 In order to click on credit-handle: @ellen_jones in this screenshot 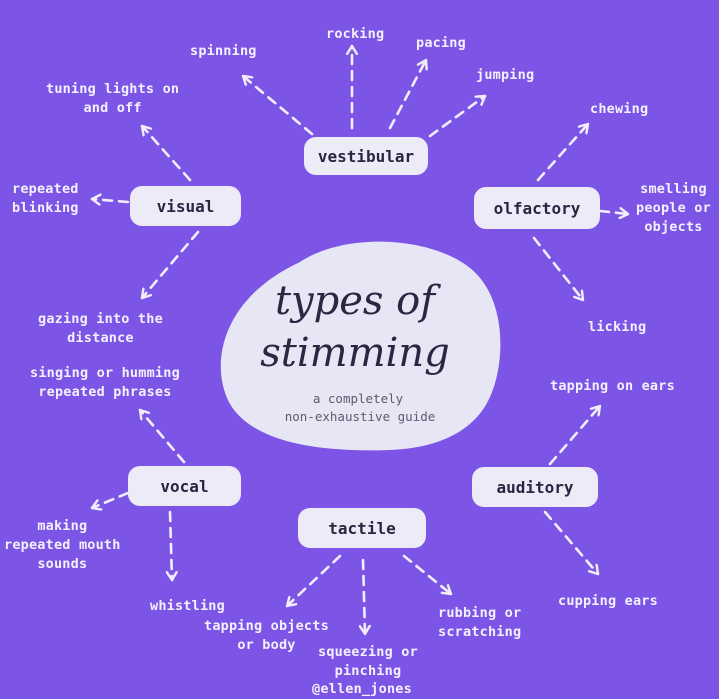, I will do `click(362, 689)`.